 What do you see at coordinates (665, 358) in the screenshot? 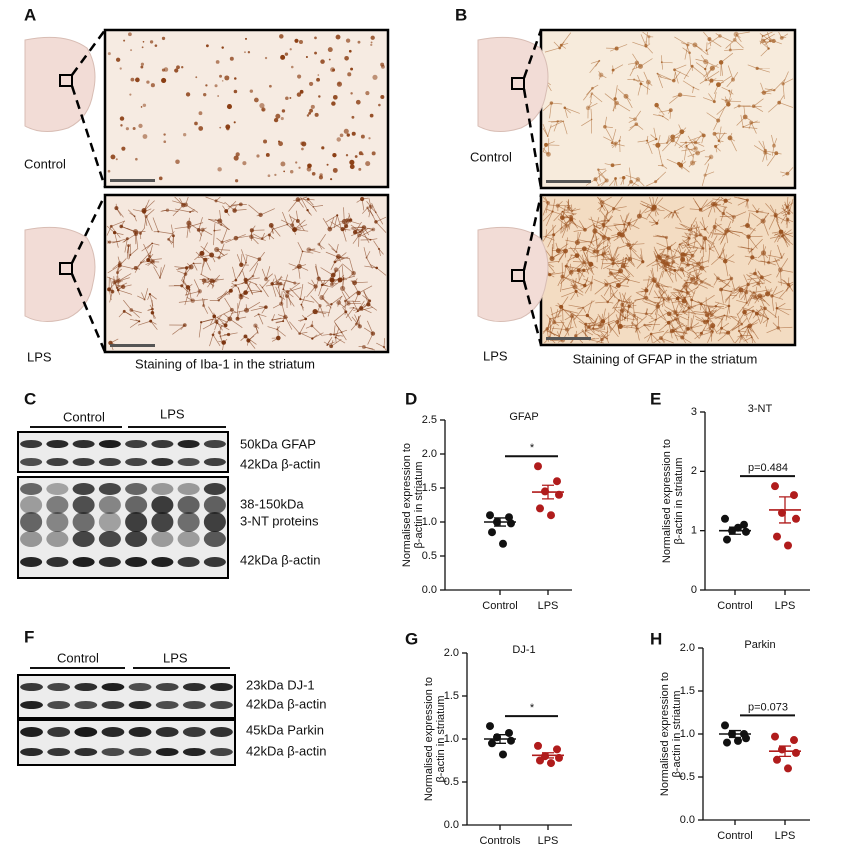
I see `caption: Staining of GFAP in the striatum` at bounding box center [665, 358].